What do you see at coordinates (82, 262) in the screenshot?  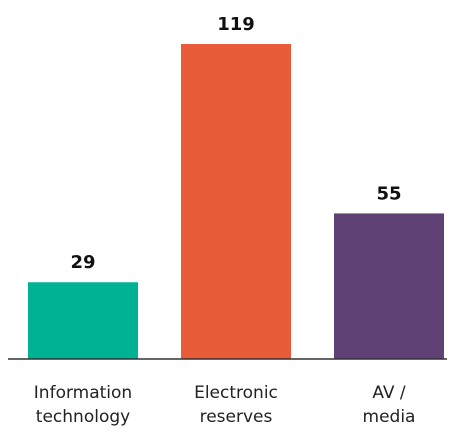 I see `value-label-0: 29` at bounding box center [82, 262].